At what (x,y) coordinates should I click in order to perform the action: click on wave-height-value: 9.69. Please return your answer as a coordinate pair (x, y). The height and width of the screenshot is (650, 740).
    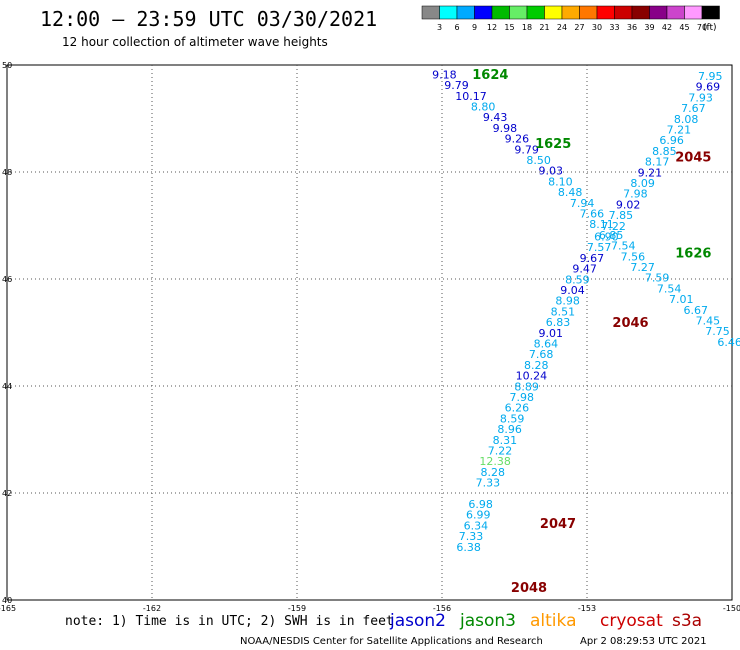
    Looking at the image, I should click on (708, 87).